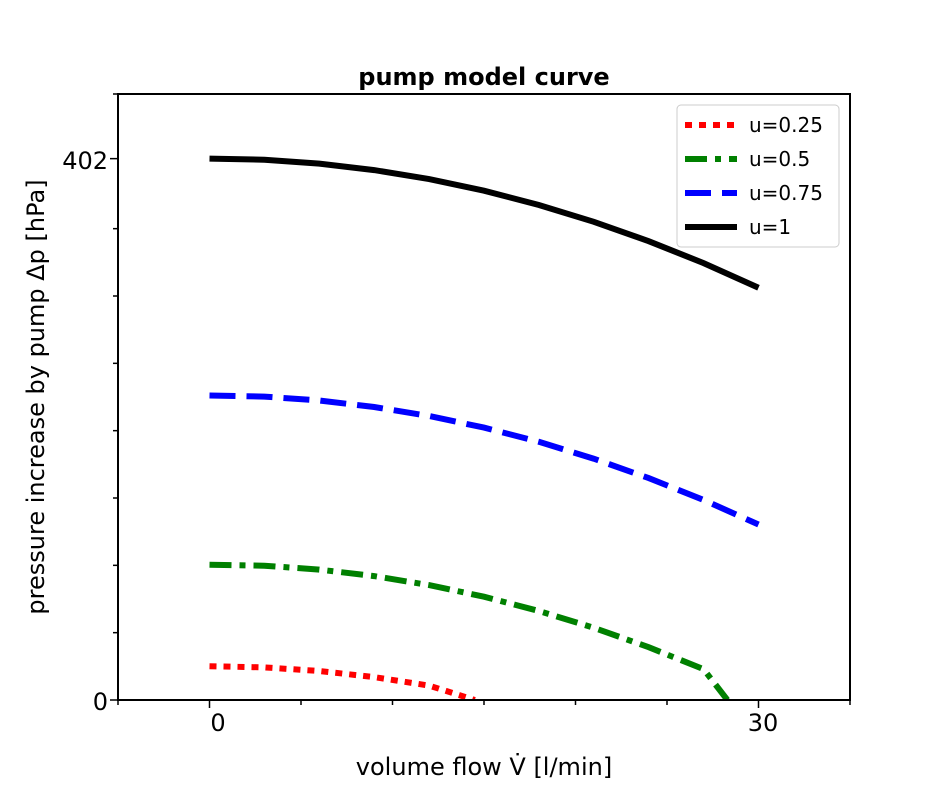 The width and height of the screenshot is (944, 787). Describe the element at coordinates (763, 723) in the screenshot. I see `x-tick-label-30: 30` at that location.